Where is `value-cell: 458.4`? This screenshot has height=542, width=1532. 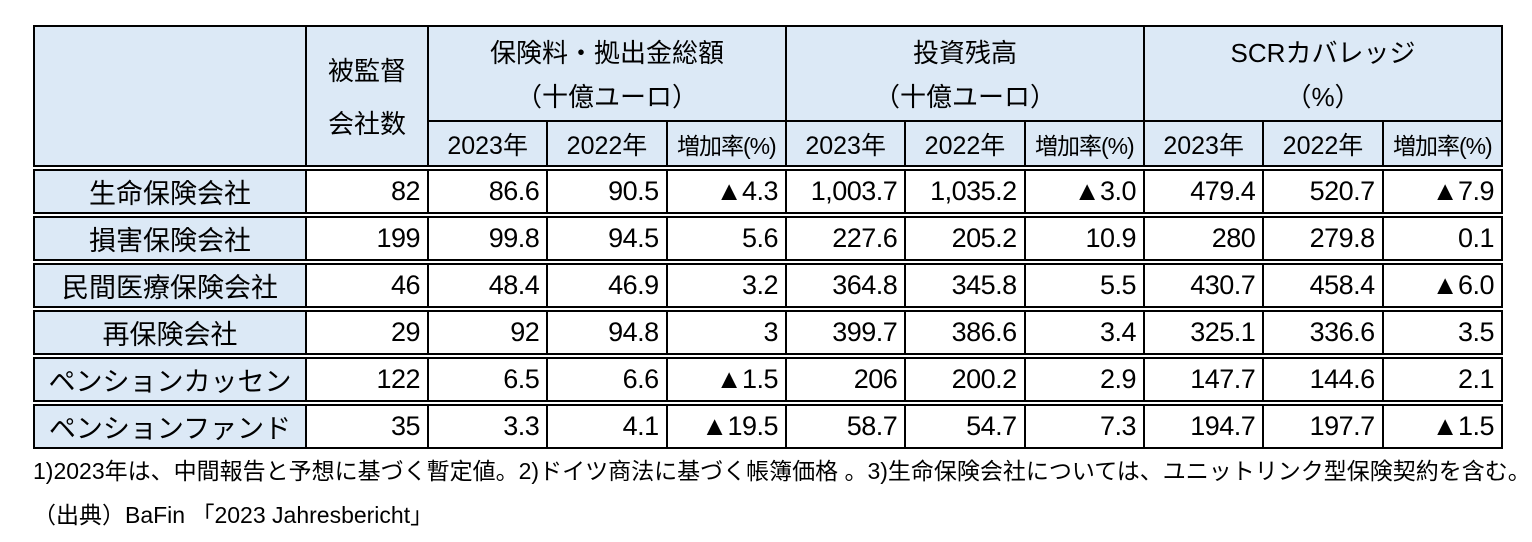 value-cell: 458.4 is located at coordinates (1321, 285).